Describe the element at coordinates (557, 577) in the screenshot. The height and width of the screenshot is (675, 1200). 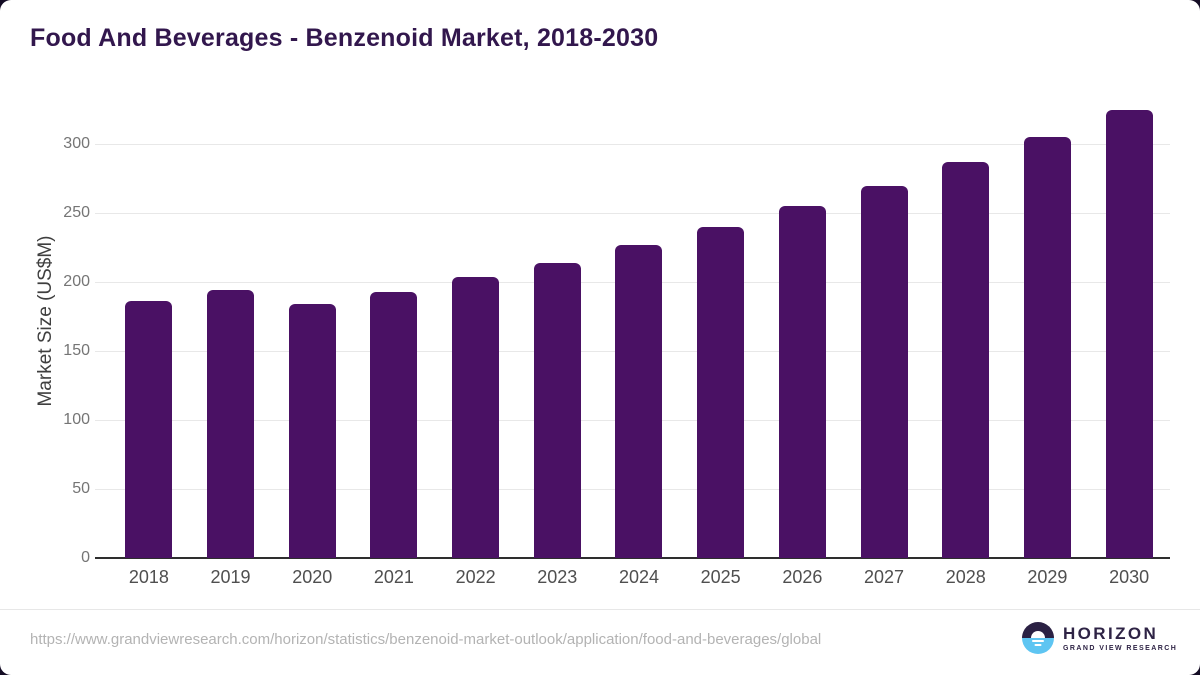
I see `x-tick-label: 2023` at that location.